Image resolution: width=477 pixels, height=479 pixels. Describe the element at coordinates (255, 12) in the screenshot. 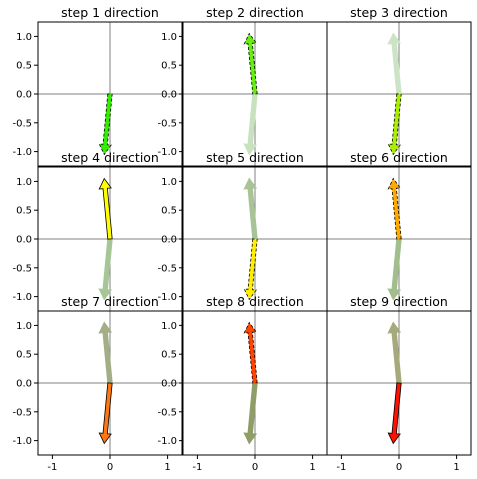

I see `subplot-title: step 2 direction` at that location.